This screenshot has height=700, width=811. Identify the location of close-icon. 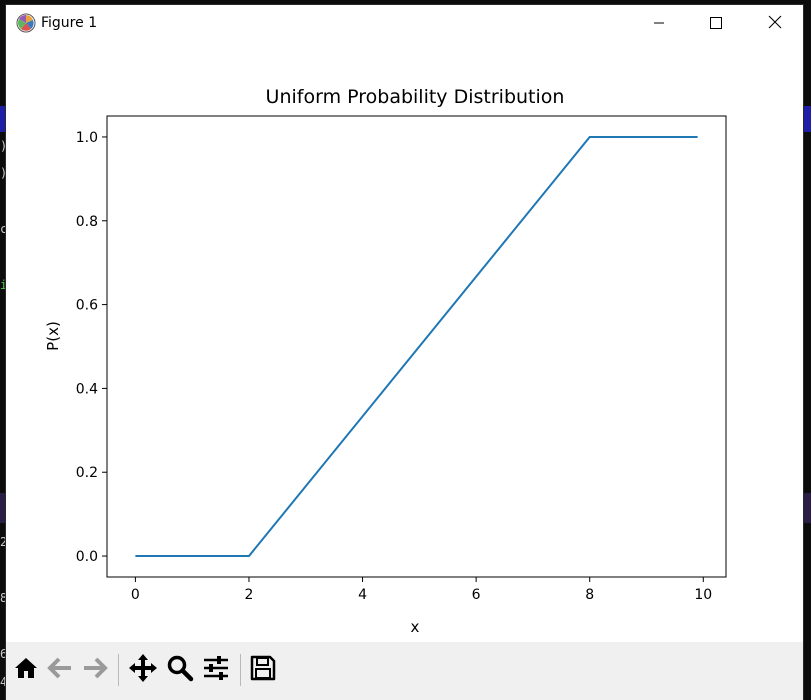
(775, 23).